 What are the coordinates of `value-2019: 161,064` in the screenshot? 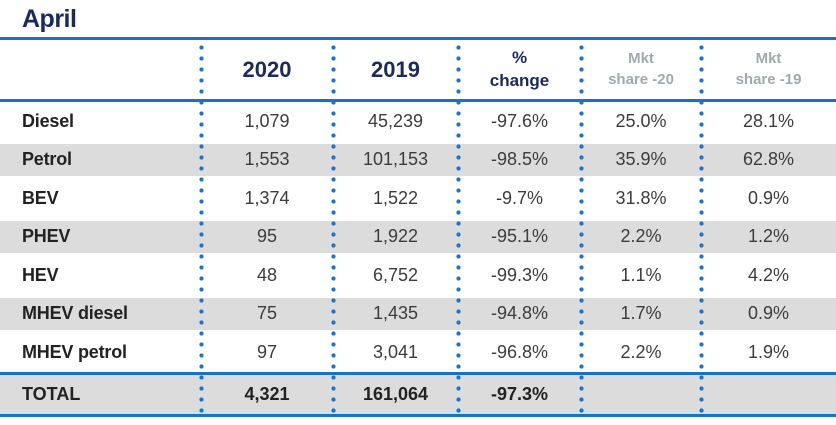 It's located at (395, 393).